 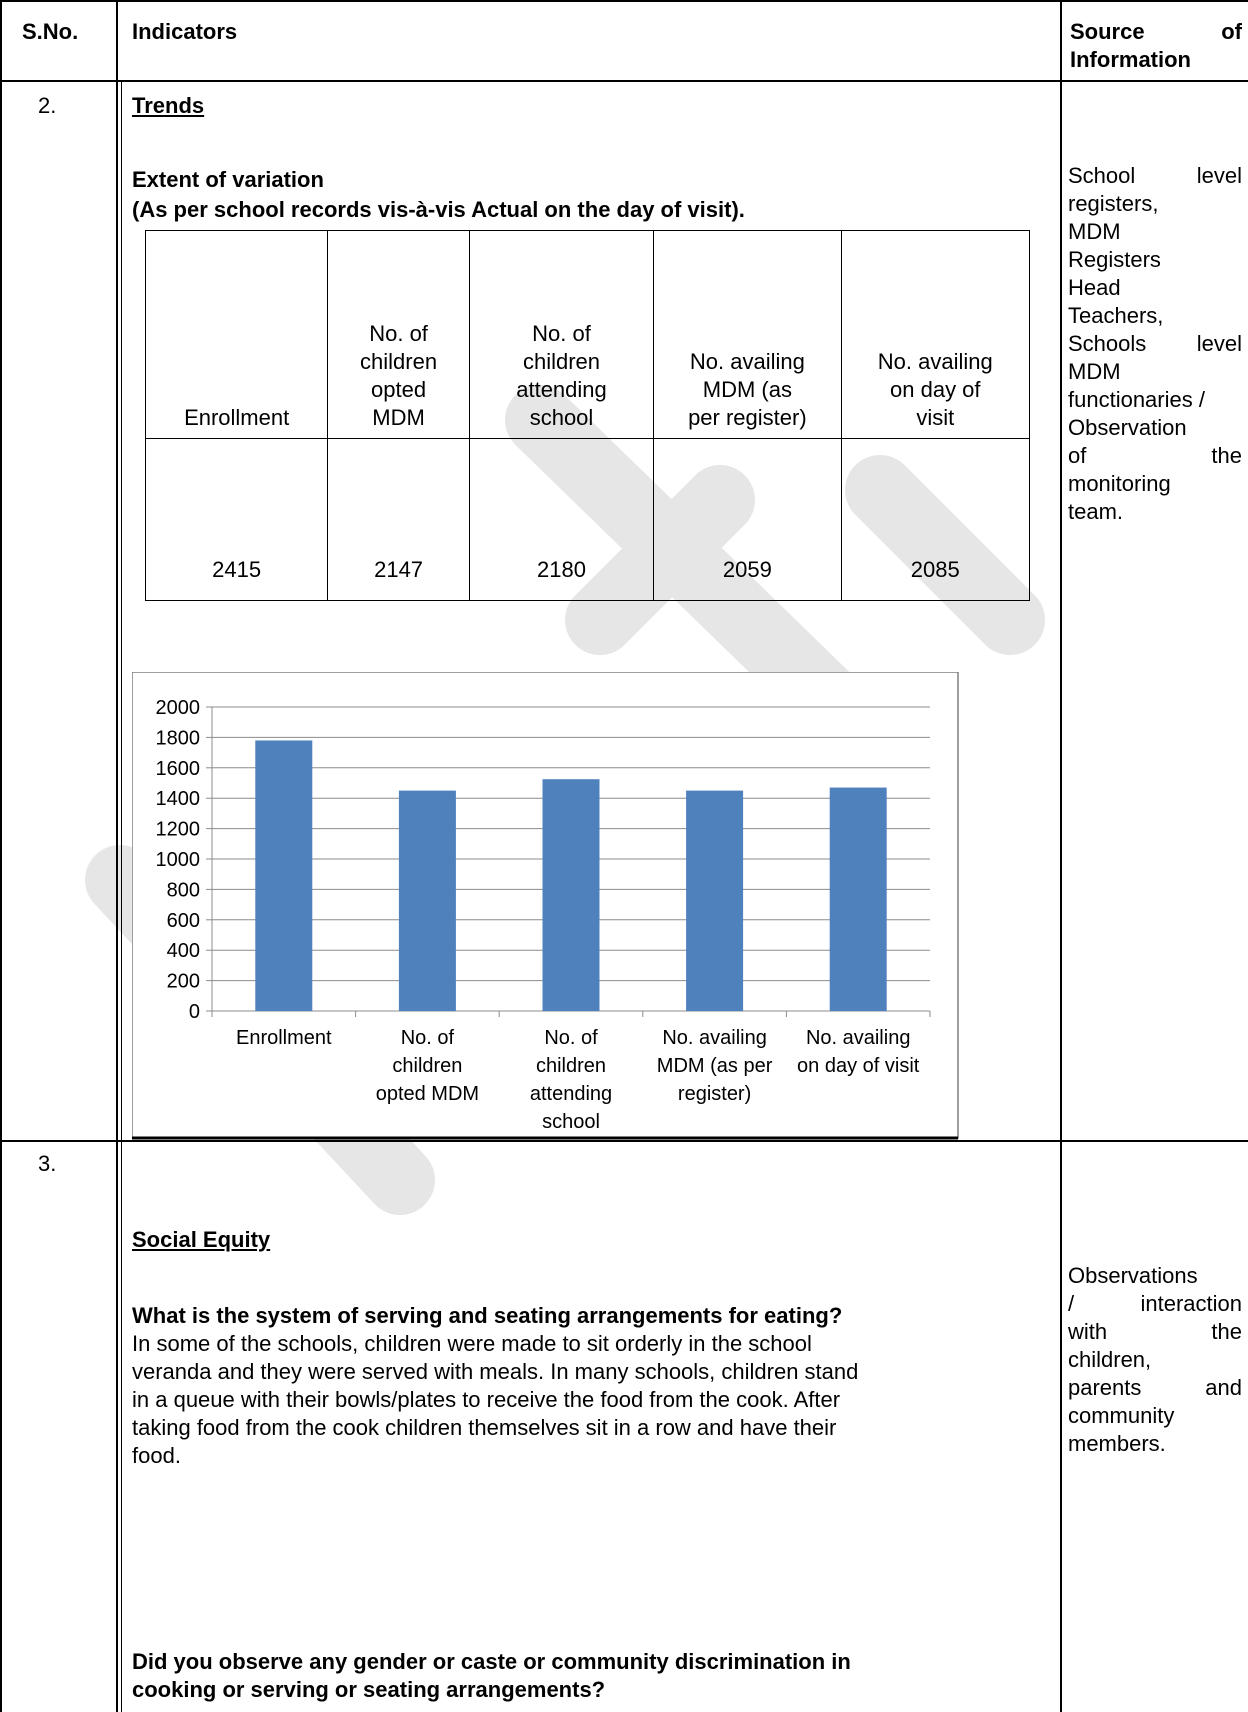 What do you see at coordinates (858, 1066) in the screenshot?
I see `x-tick-label: on day of visit` at bounding box center [858, 1066].